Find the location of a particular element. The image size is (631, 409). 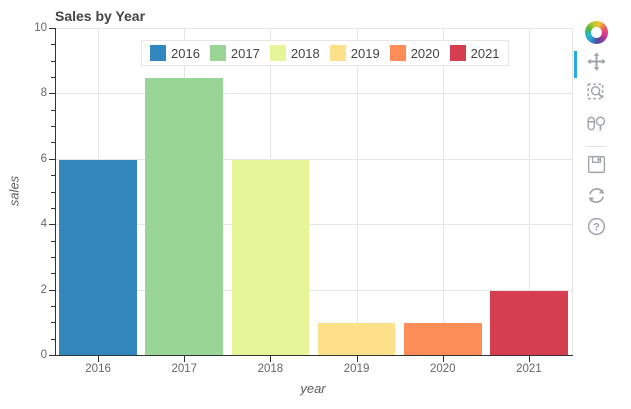

save-tool-button is located at coordinates (596, 167).